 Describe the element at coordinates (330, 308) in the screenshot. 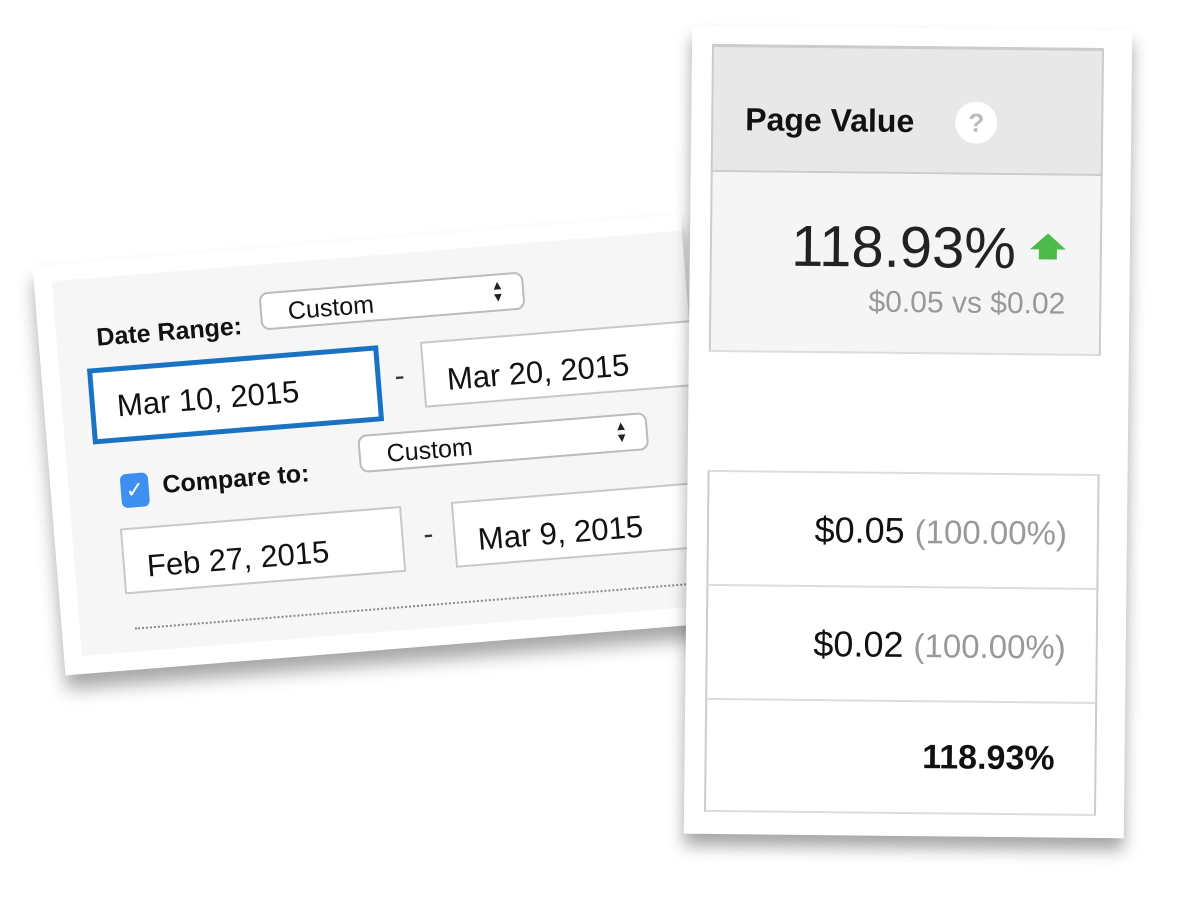

I see `date-range-select-value: Custom` at that location.